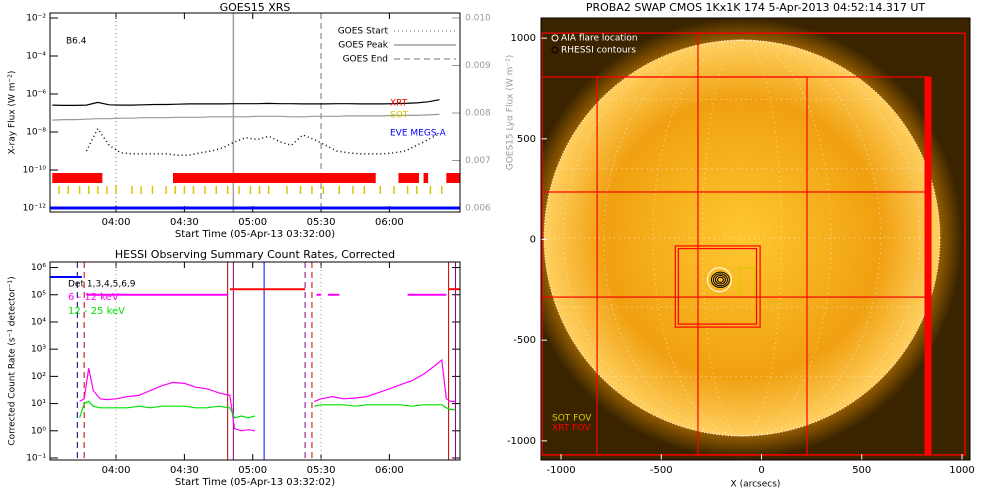  Describe the element at coordinates (13, 113) in the screenshot. I see `y-axis-label: X-ray Flux (W m⁻²)` at that location.